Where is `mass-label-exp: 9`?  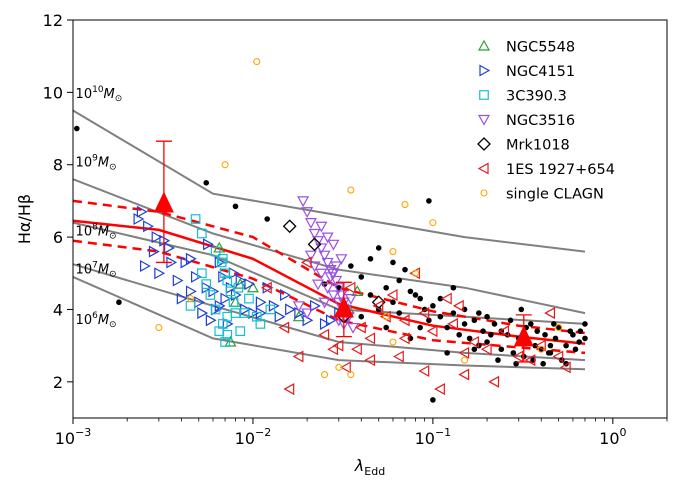 mass-label-exp: 9 is located at coordinates (95, 159).